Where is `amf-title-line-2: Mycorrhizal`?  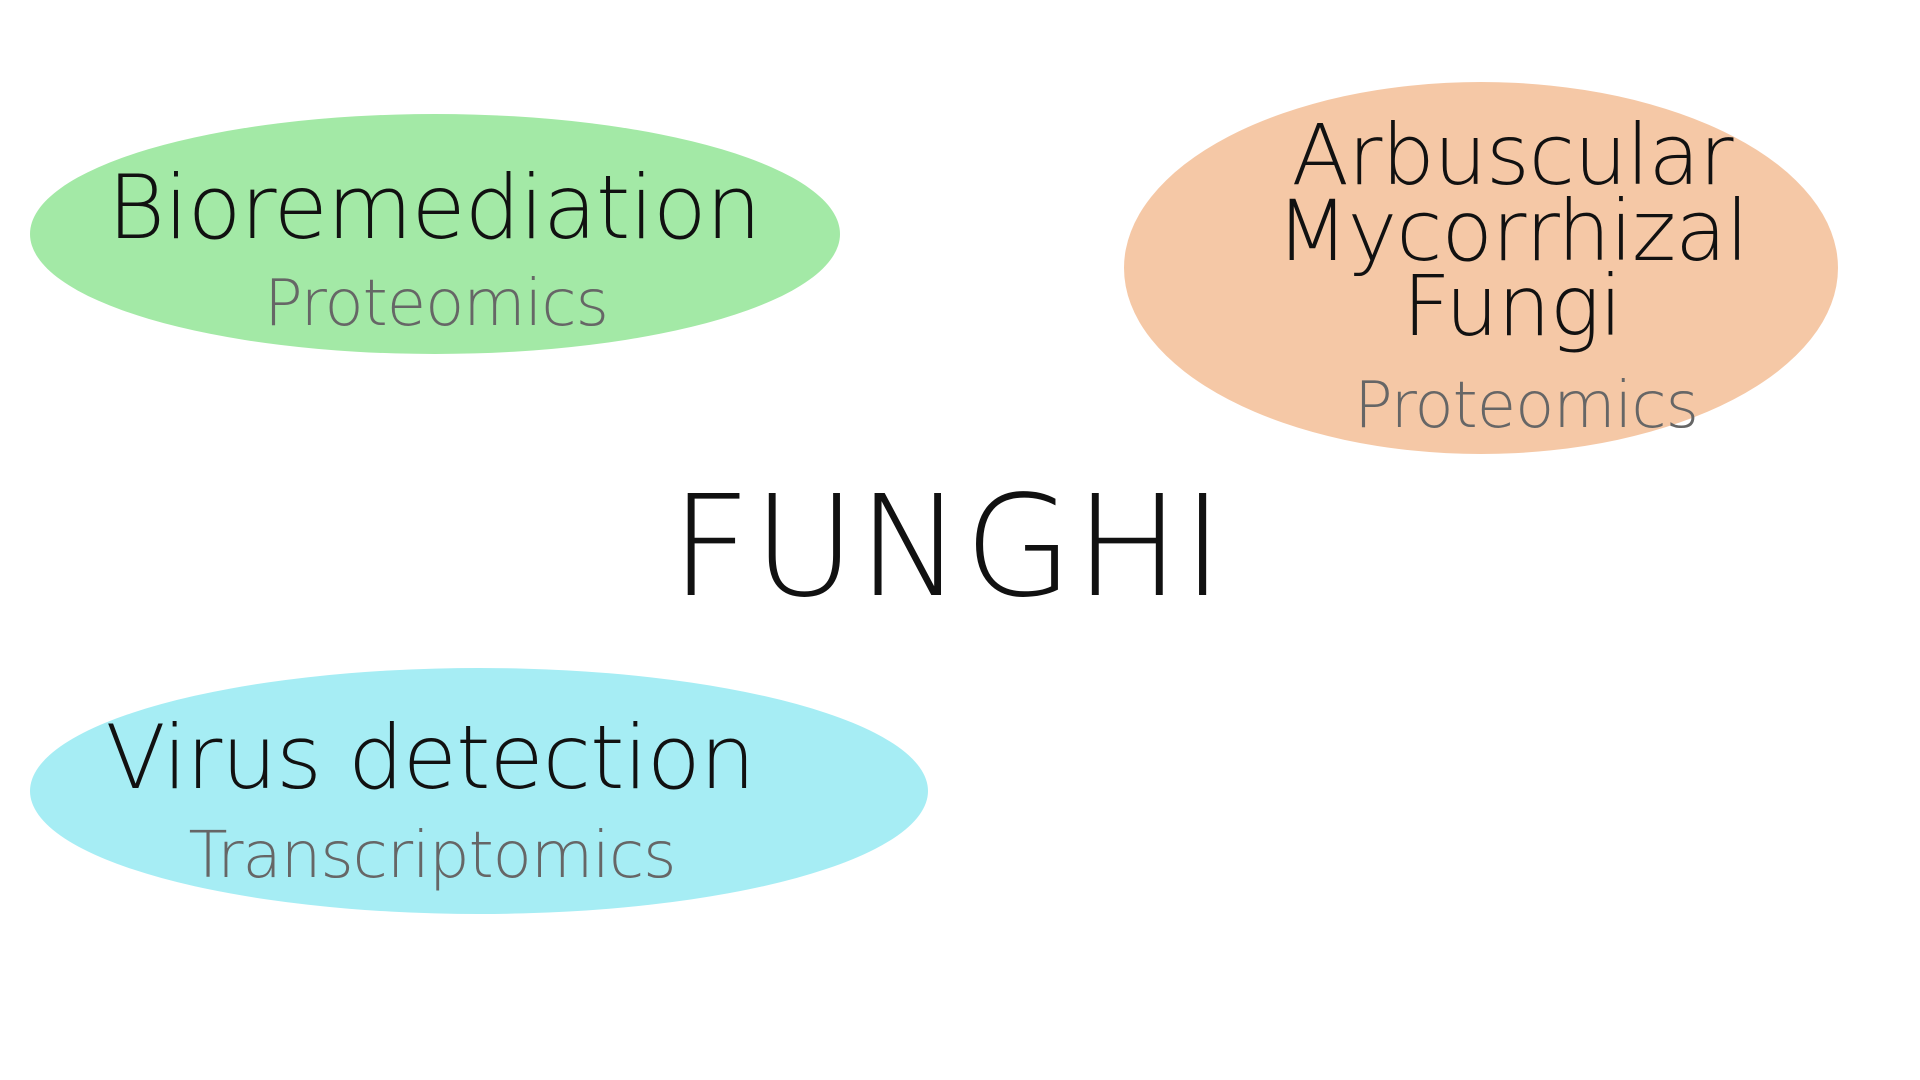 amf-title-line-2: Mycorrhizal is located at coordinates (1512, 230).